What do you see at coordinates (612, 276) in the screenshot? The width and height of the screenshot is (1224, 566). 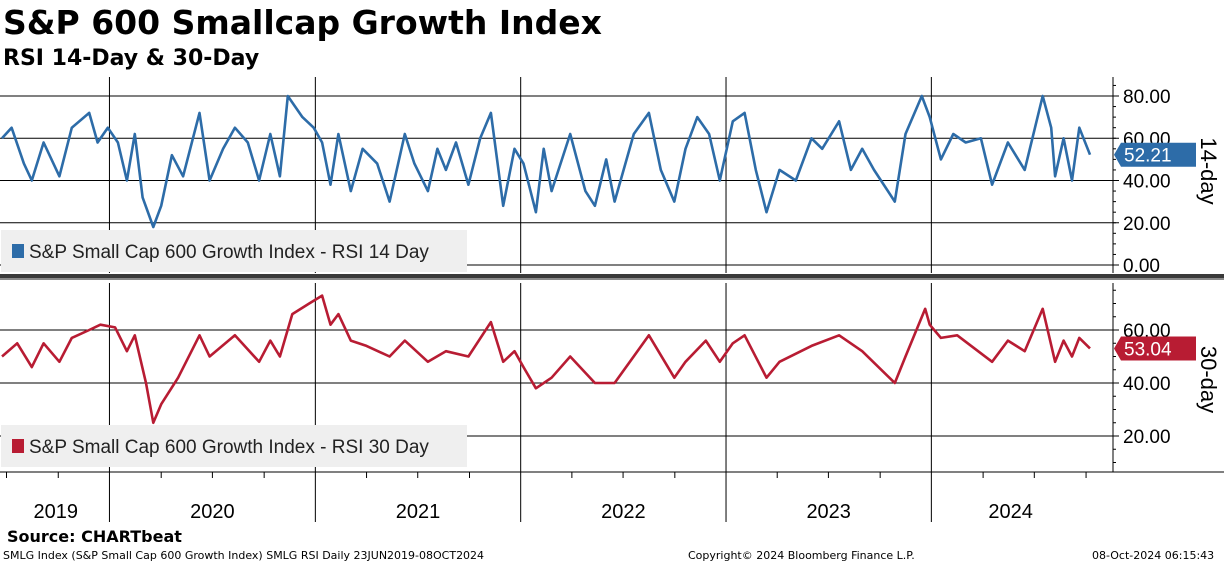 I see `panel-separator` at bounding box center [612, 276].